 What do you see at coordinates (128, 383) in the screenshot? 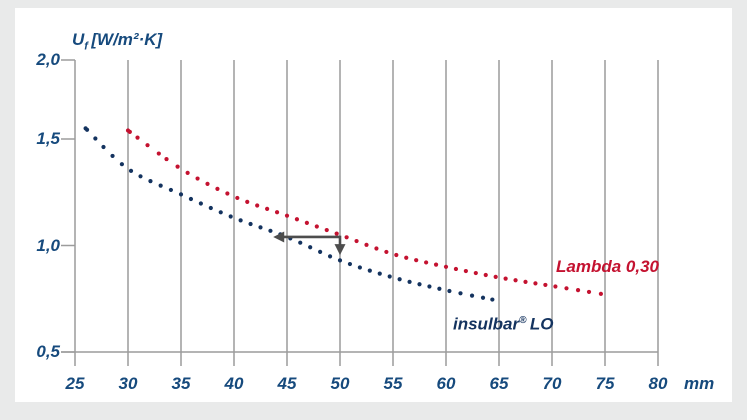
I see `x-tick-label: 30` at bounding box center [128, 383].